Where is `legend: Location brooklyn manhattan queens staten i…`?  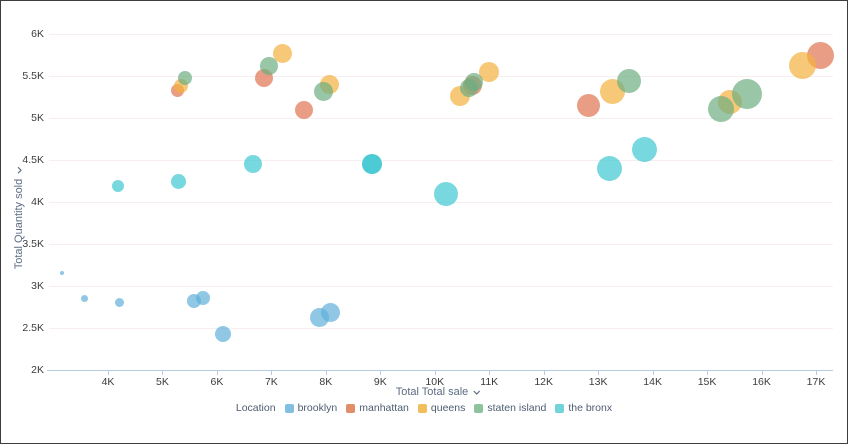
legend: Location brooklyn manhattan queens staten i… is located at coordinates (424, 408).